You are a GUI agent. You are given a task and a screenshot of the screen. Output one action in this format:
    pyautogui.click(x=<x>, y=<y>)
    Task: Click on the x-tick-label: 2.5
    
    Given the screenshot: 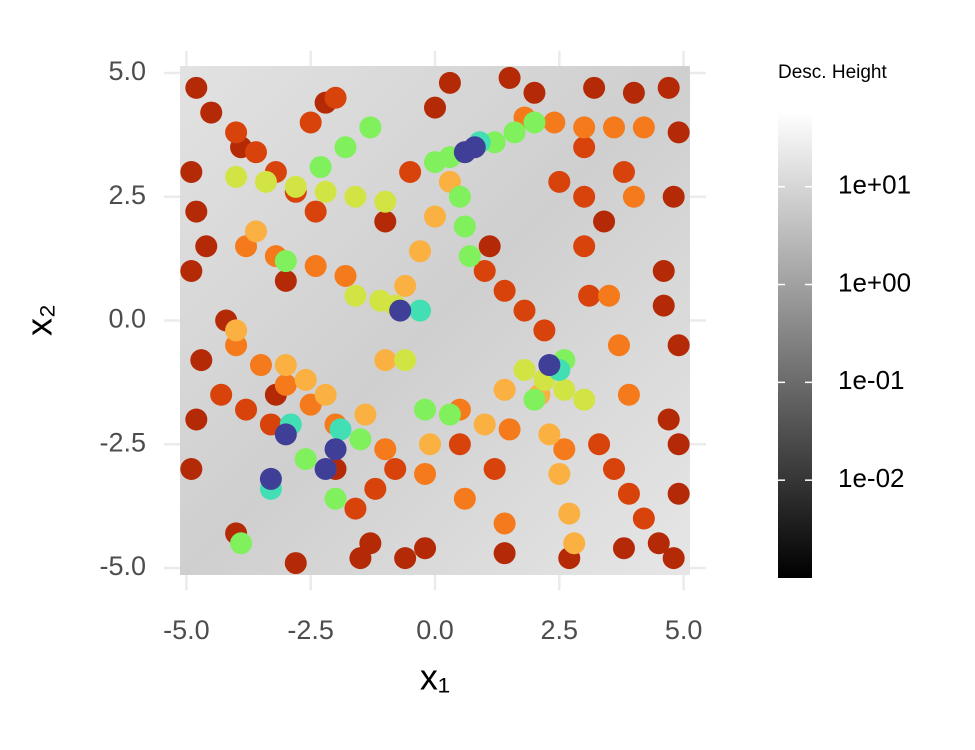 What is the action you would take?
    pyautogui.click(x=560, y=630)
    